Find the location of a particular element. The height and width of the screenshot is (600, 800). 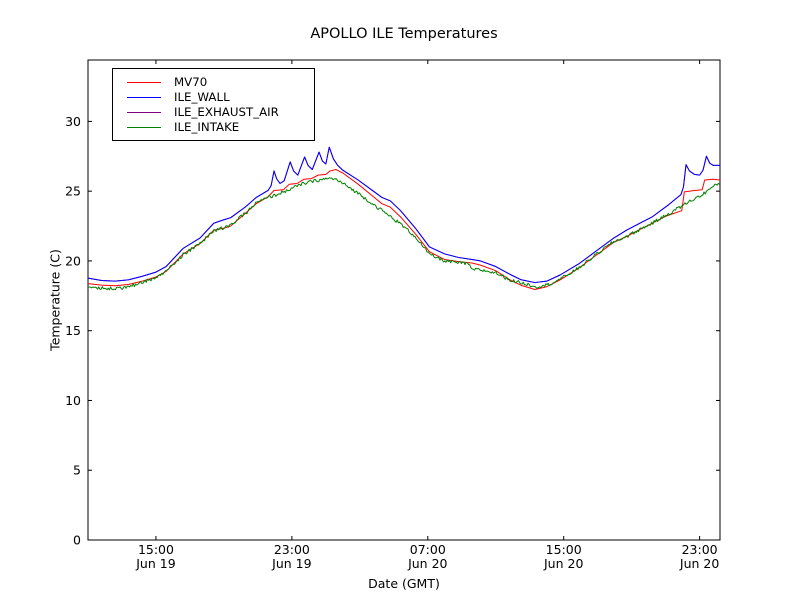

legend-entry: ILE_EXHAUST_AIR is located at coordinates (213, 112).